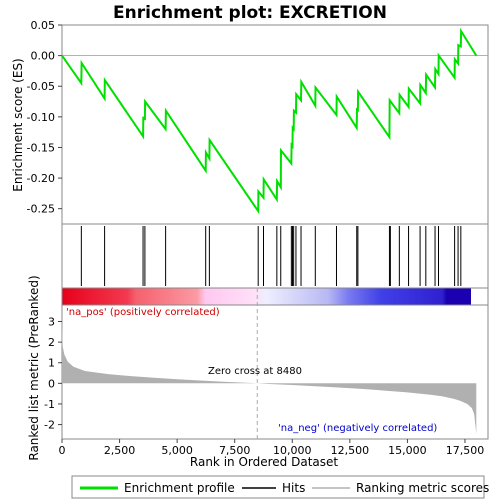 The image size is (500, 500). I want to click on x-tick-label: 17,500, so click(465, 450).